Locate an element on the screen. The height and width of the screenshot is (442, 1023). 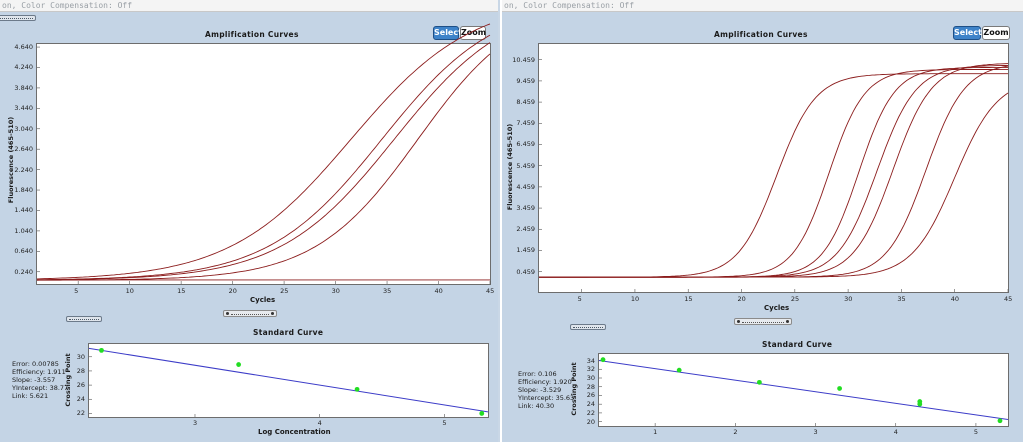
y-tick-label: 20 is located at coordinates (590, 421).